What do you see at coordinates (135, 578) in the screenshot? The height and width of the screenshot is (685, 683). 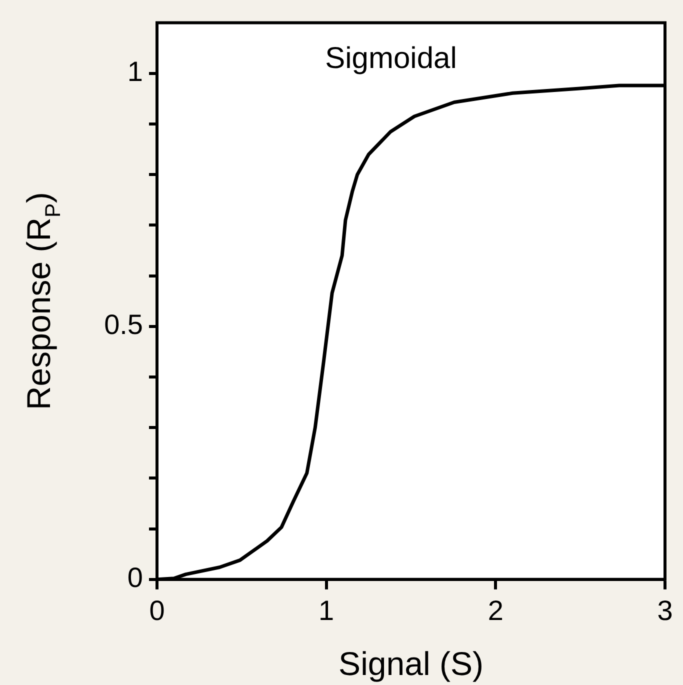 I see `y-tick-label: 0` at bounding box center [135, 578].